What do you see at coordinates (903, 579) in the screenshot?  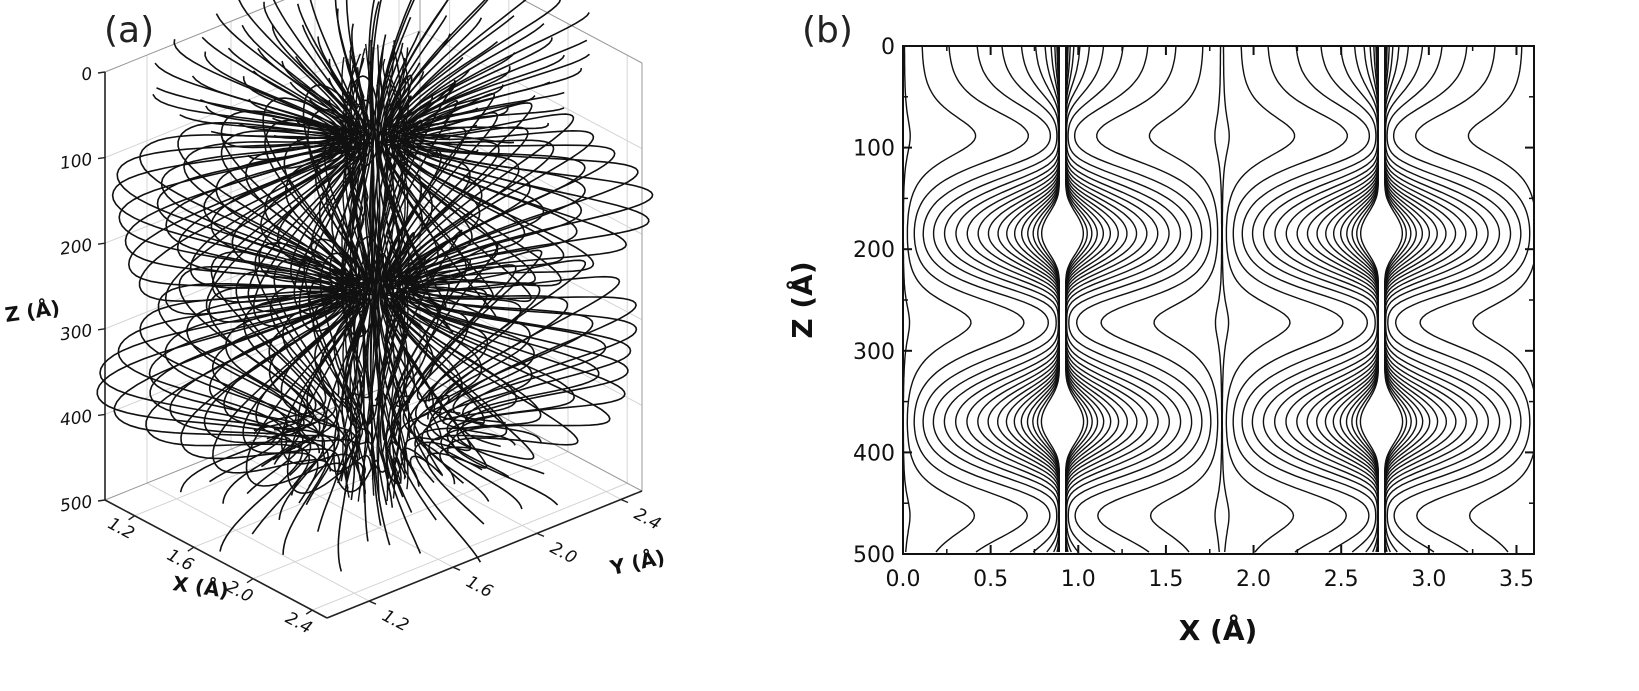 I see `x-tick-label: 0.0` at bounding box center [903, 579].